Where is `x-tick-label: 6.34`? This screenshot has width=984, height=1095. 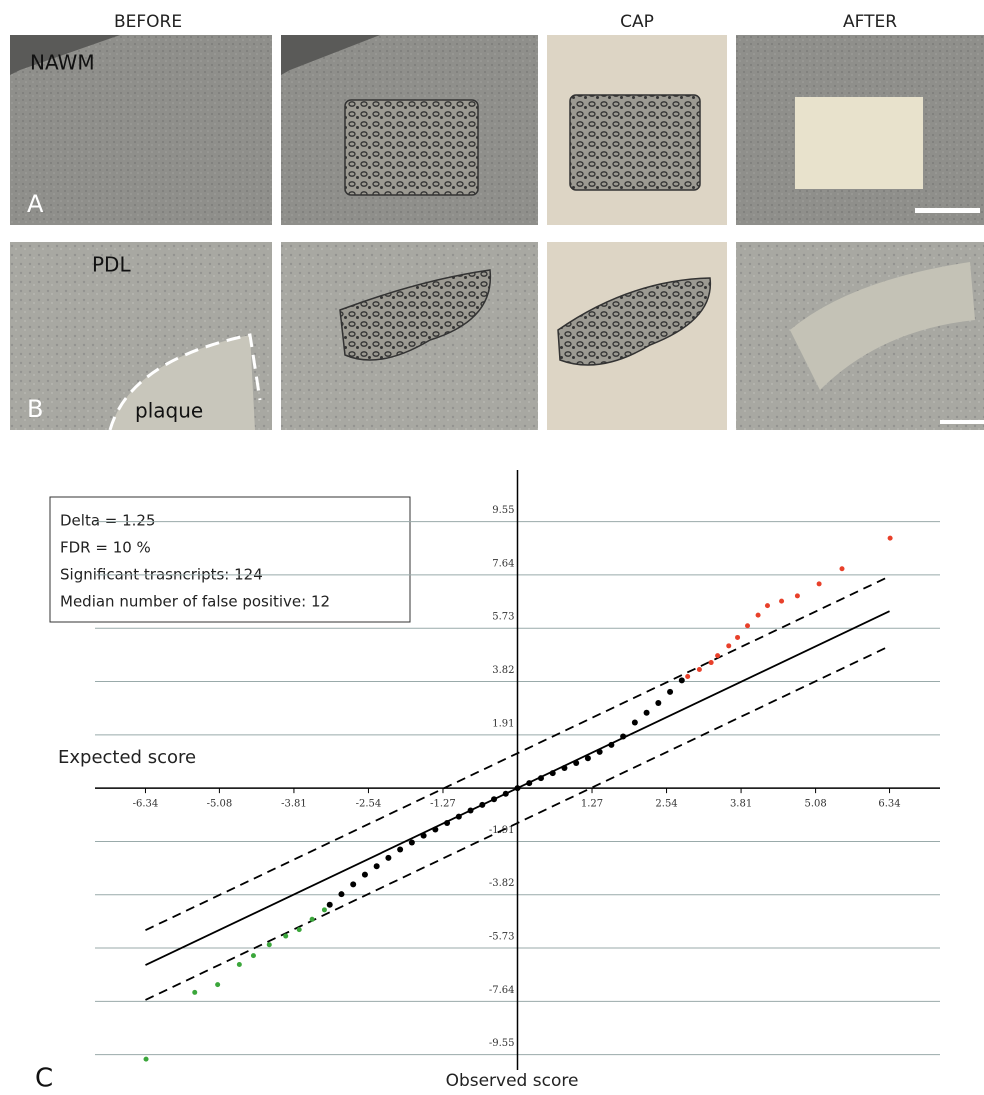
x-tick-label: 6.34 is located at coordinates (889, 804).